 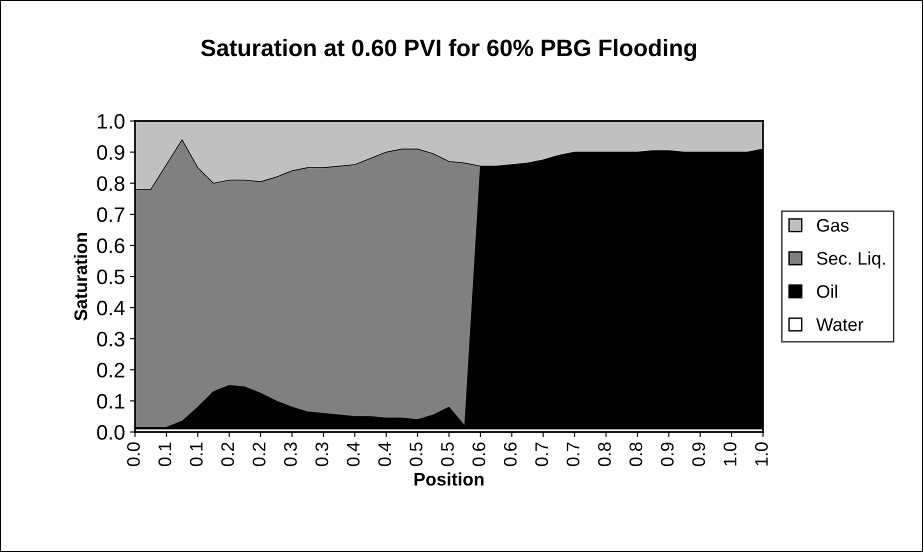 What do you see at coordinates (840, 324) in the screenshot?
I see `legend-label: Water` at bounding box center [840, 324].